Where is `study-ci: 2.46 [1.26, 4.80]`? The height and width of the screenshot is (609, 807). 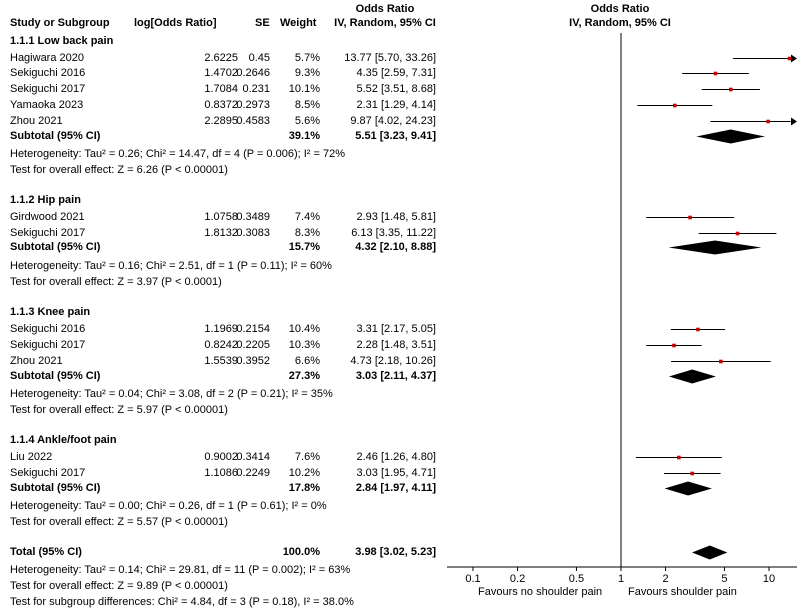 study-ci: 2.46 [1.26, 4.80] is located at coordinates (396, 457).